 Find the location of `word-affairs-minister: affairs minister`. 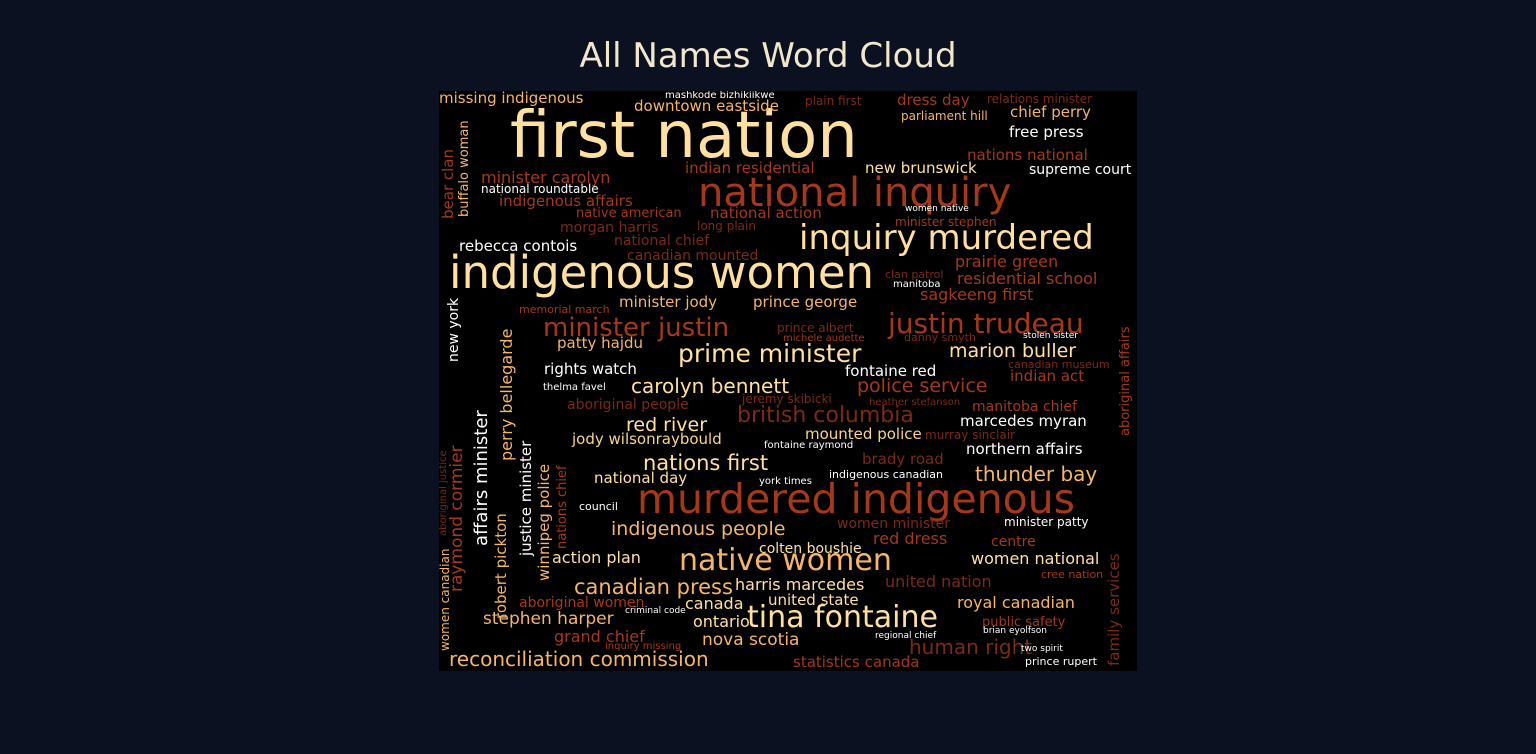

word-affairs-minister: affairs minister is located at coordinates (481, 478).